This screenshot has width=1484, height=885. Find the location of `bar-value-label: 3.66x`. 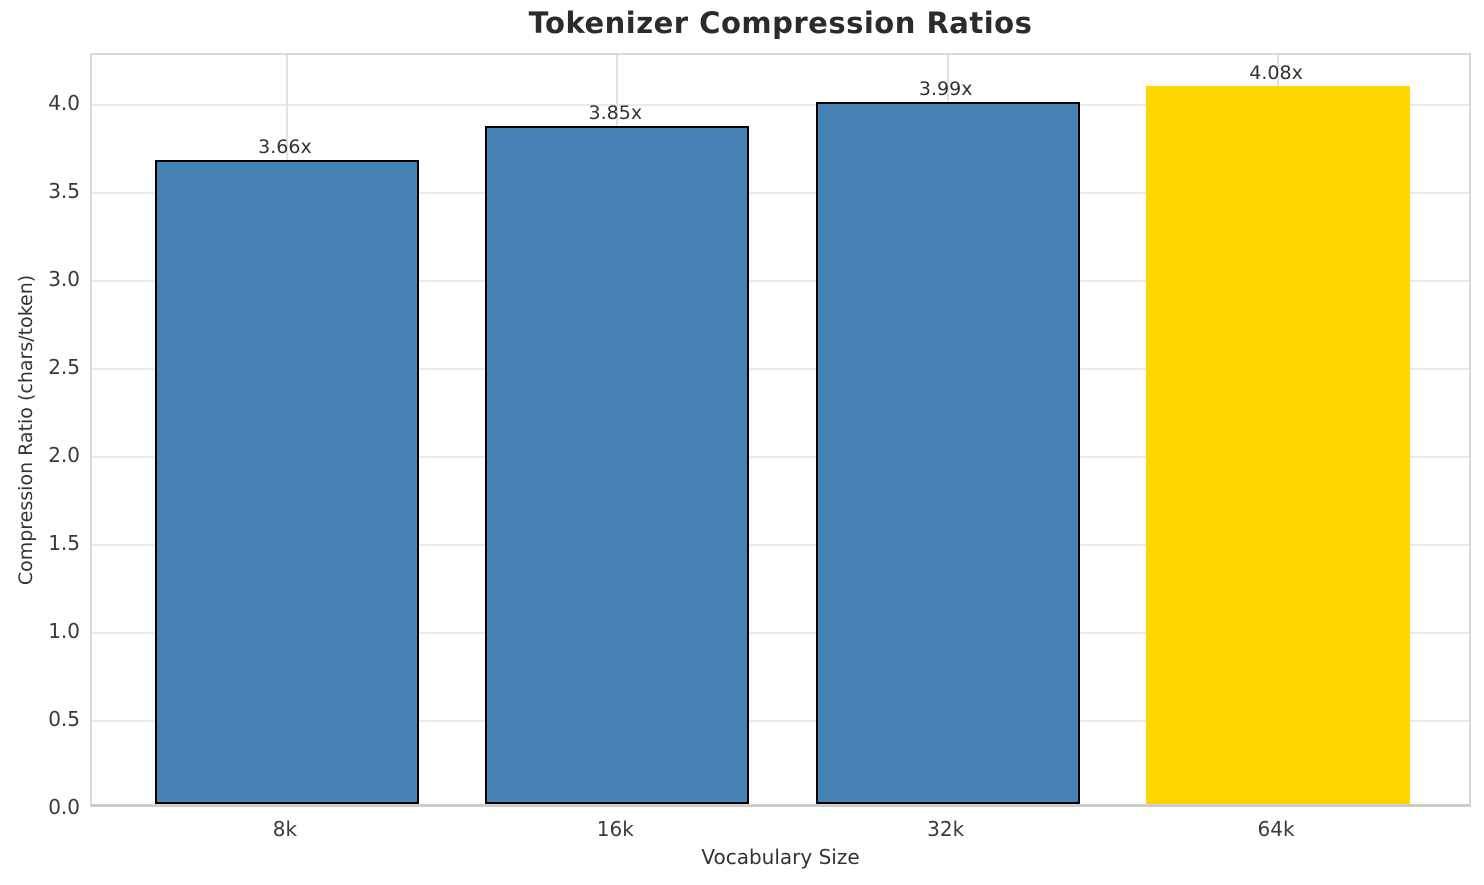

bar-value-label: 3.66x is located at coordinates (285, 146).